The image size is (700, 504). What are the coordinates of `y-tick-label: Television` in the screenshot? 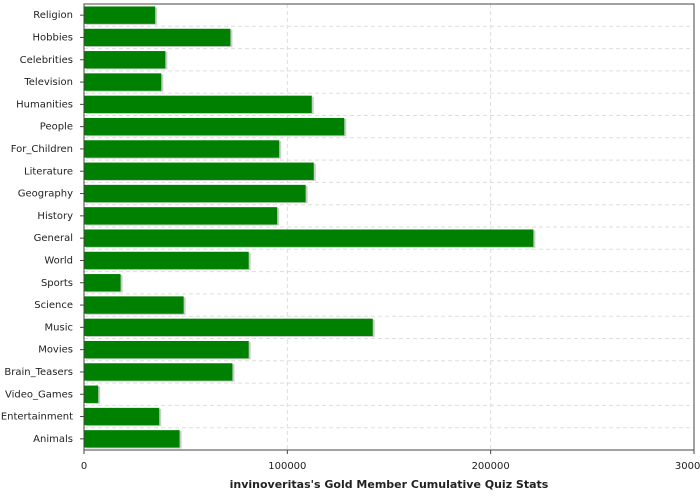 It's located at (48, 82).